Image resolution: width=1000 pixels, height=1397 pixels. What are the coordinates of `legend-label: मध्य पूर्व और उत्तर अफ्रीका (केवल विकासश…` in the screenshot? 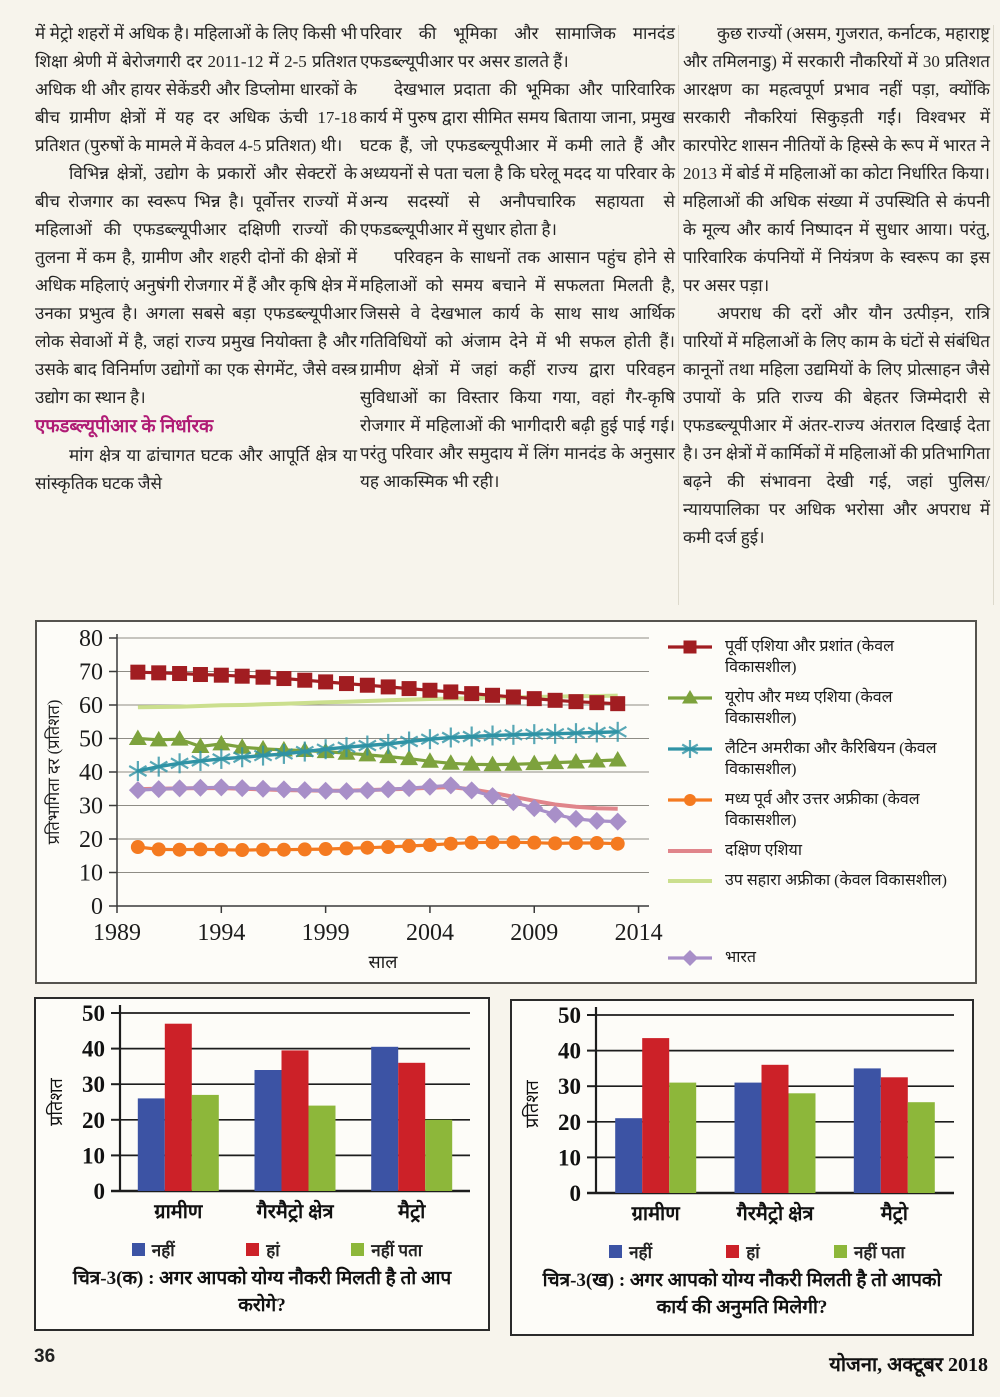 It's located at (822, 810).